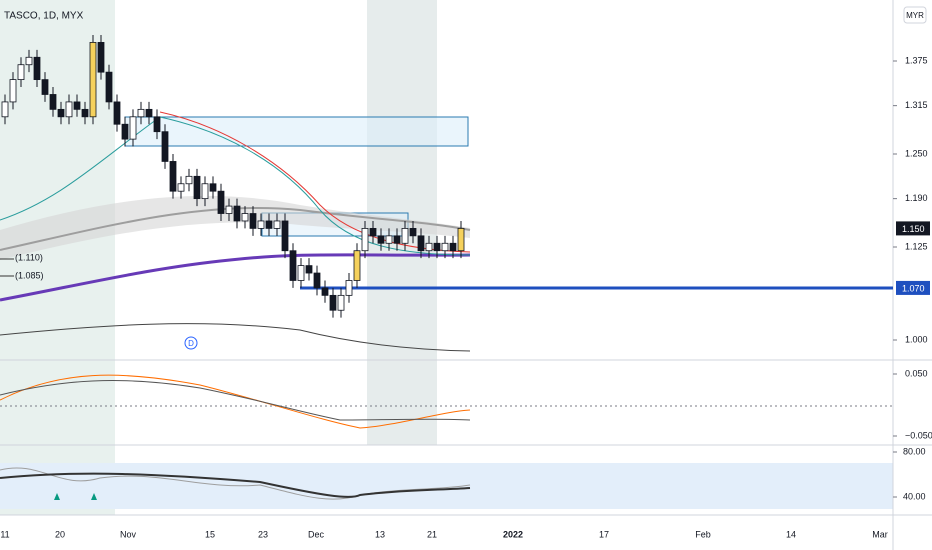  What do you see at coordinates (916, 153) in the screenshot?
I see `price-tick-label: 1.250` at bounding box center [916, 153].